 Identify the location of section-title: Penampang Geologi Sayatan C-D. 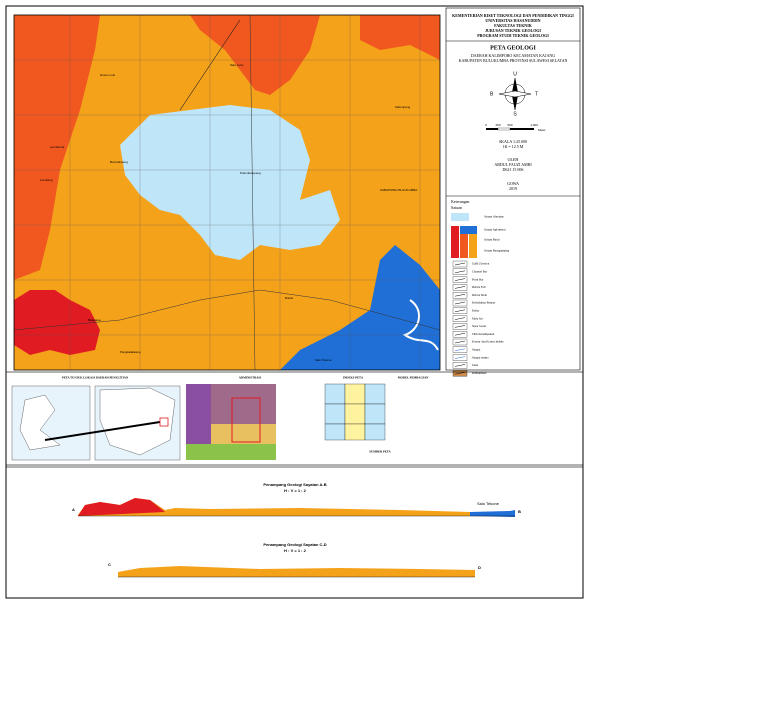
(294, 544).